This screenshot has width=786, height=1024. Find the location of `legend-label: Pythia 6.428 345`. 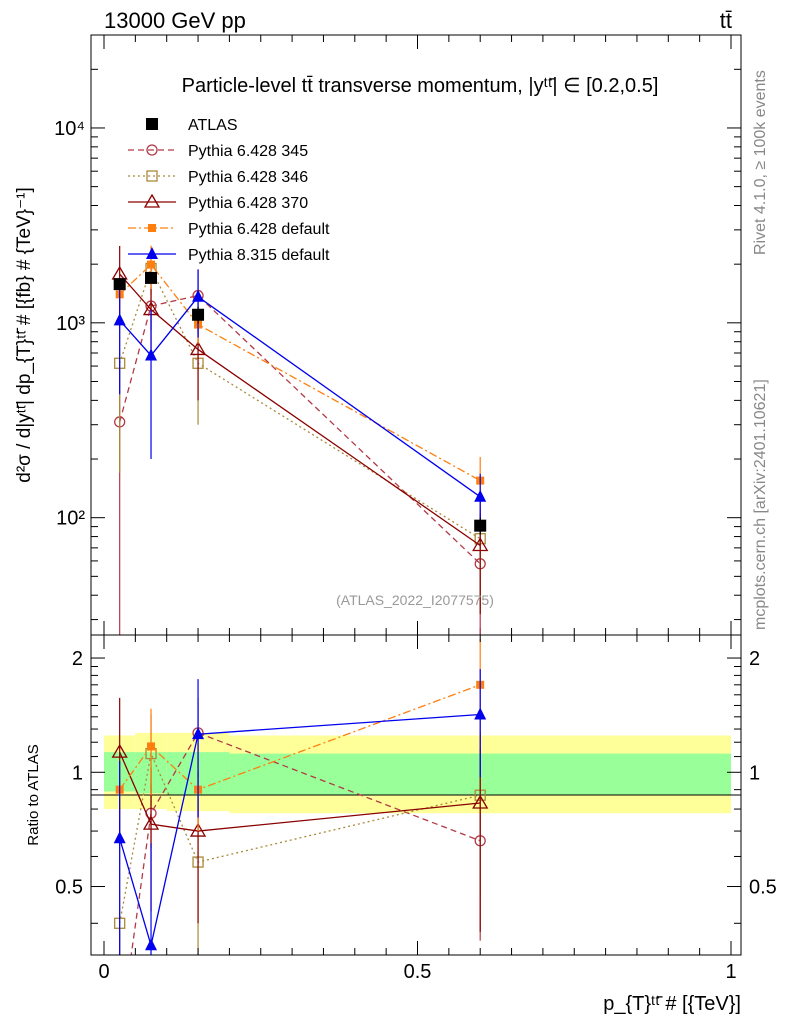

legend-label: Pythia 6.428 345 is located at coordinates (248, 151).